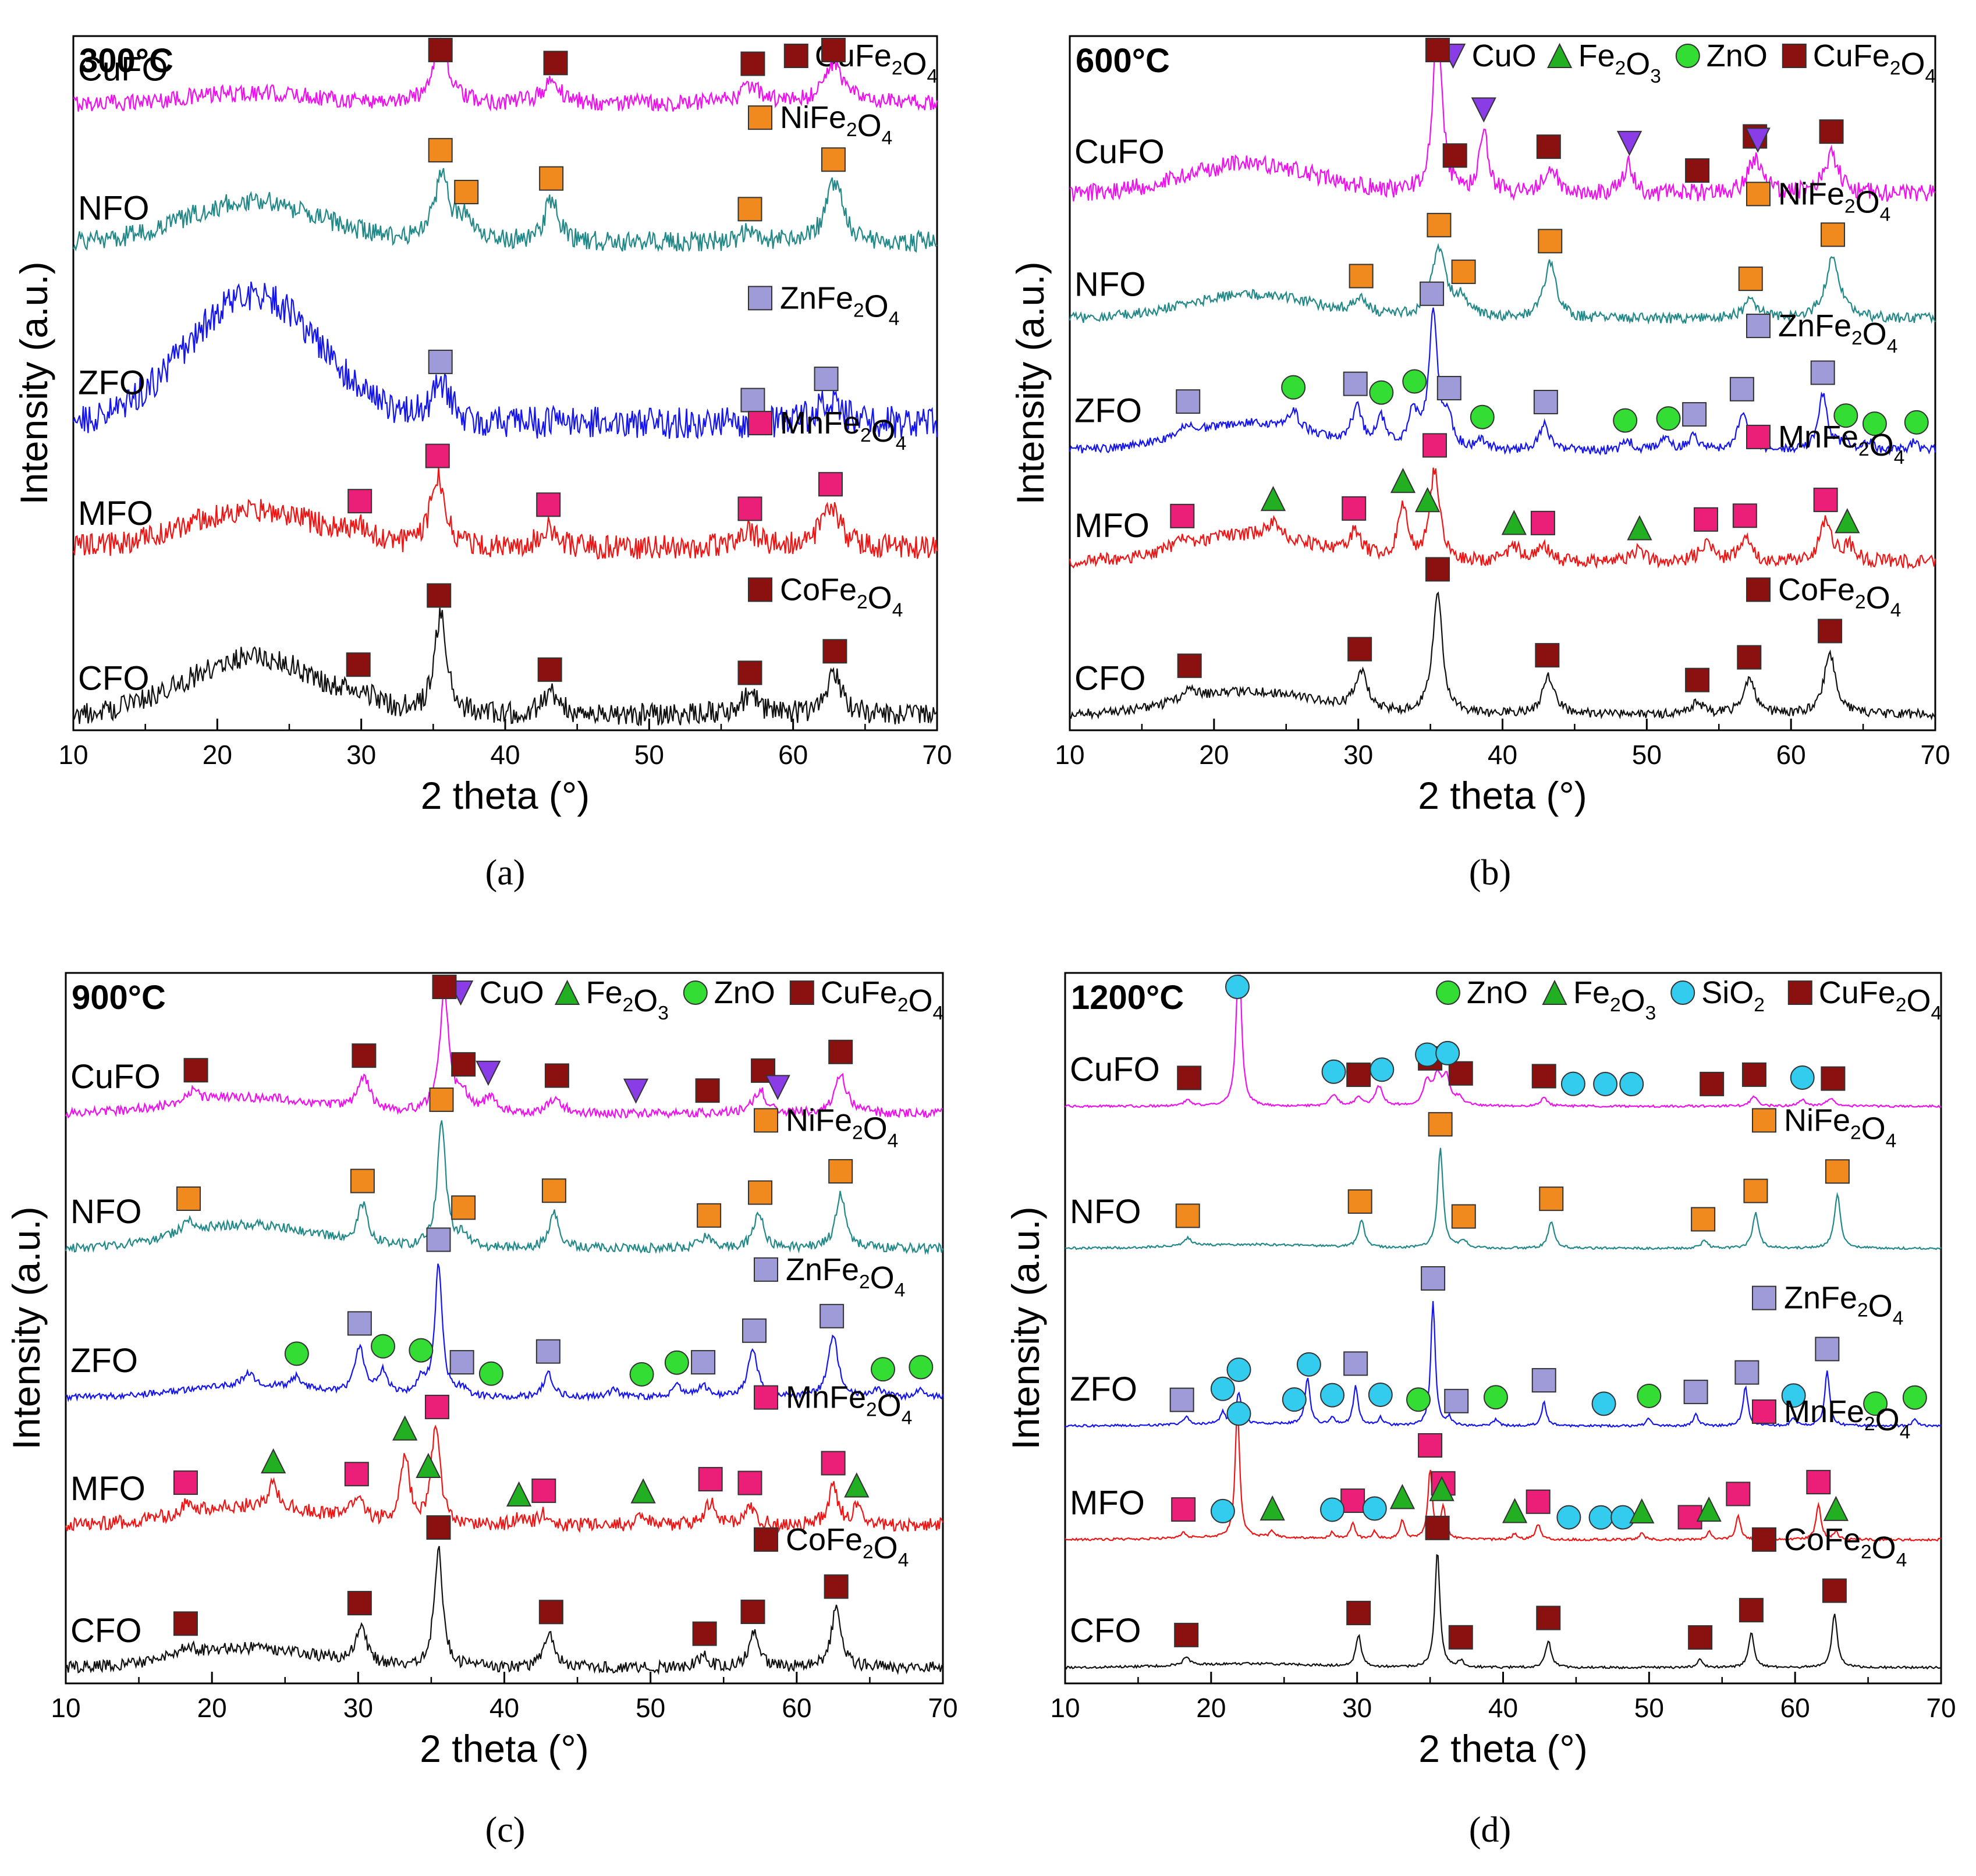  What do you see at coordinates (126, 61) in the screenshot?
I see `temperature-label: 300°C` at bounding box center [126, 61].